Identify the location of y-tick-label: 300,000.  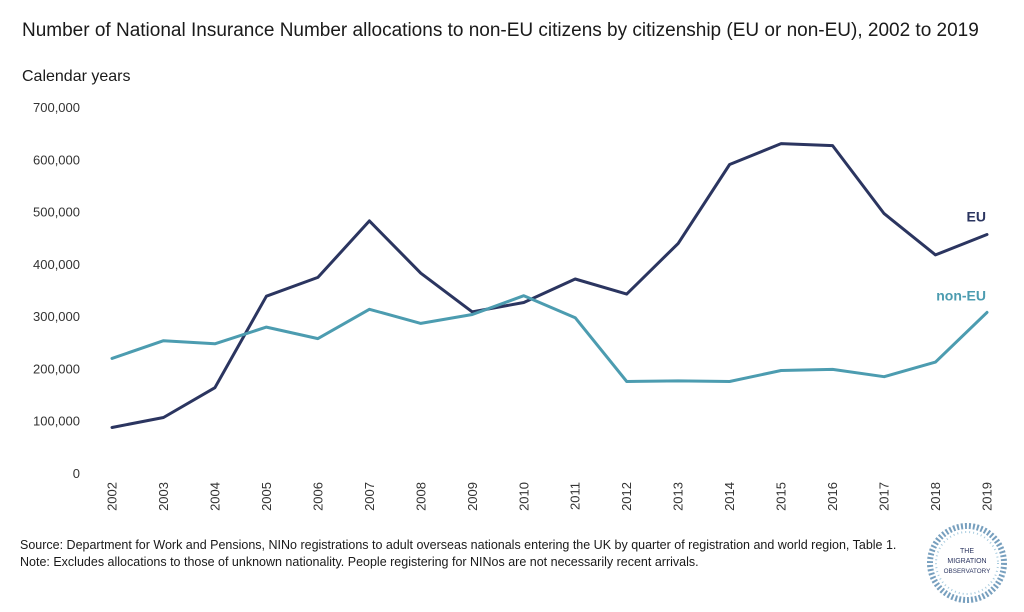
(56, 316).